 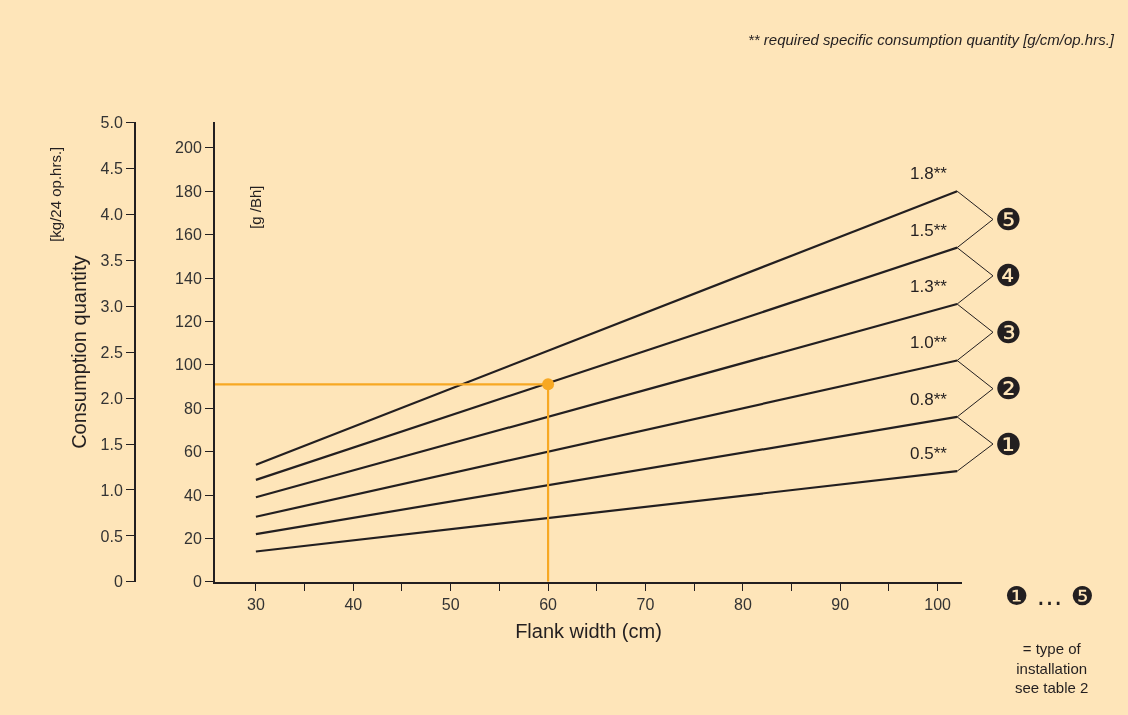 What do you see at coordinates (56, 194) in the screenshot?
I see `text: [kg/24 op.hrs.]` at bounding box center [56, 194].